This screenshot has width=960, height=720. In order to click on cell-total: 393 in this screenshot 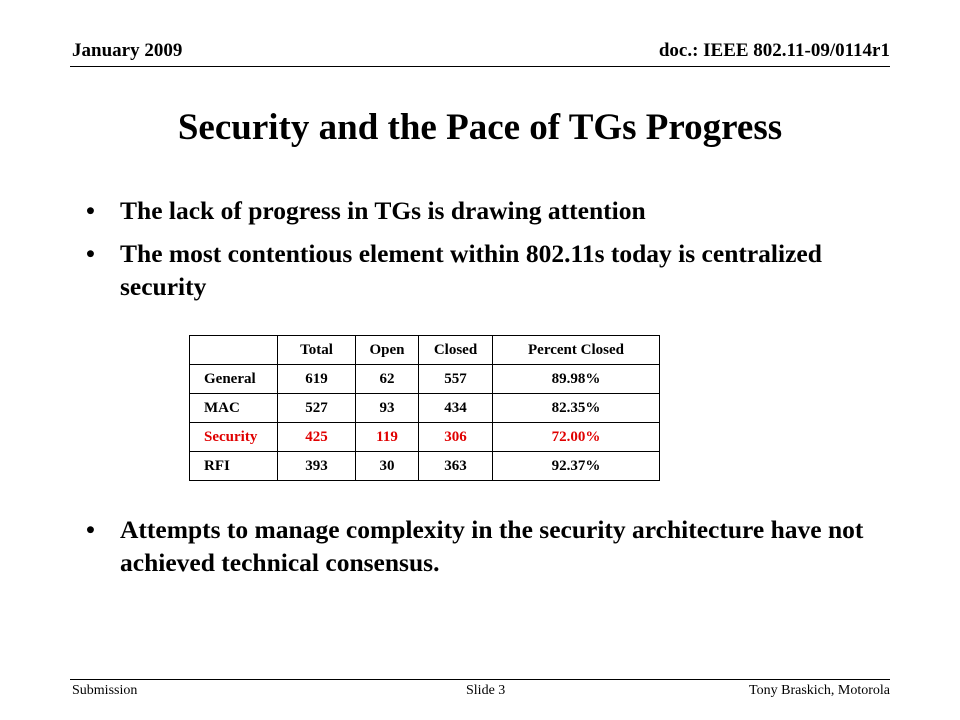, I will do `click(316, 466)`.